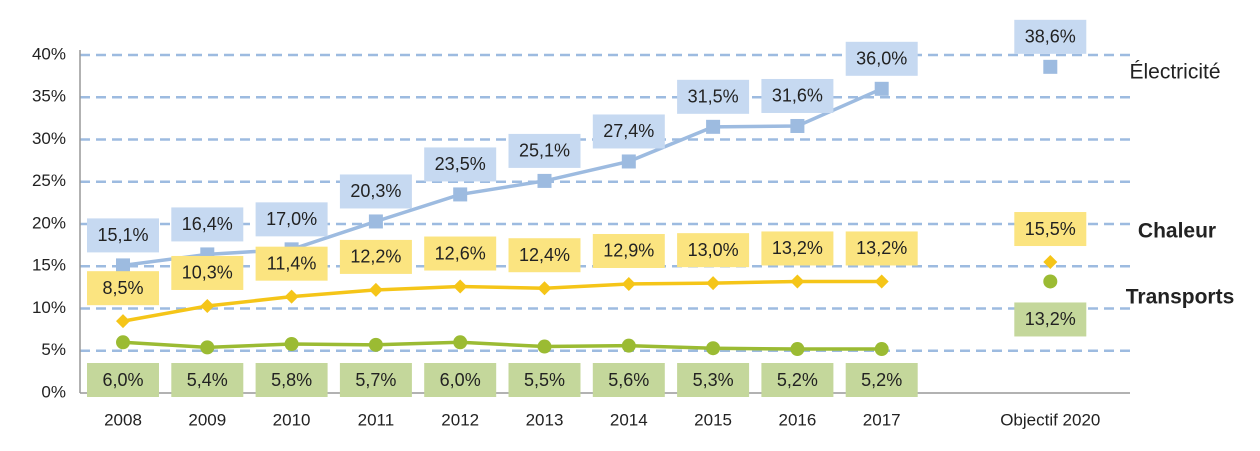 This screenshot has height=451, width=1260. I want to click on data-label: 12,9%, so click(628, 251).